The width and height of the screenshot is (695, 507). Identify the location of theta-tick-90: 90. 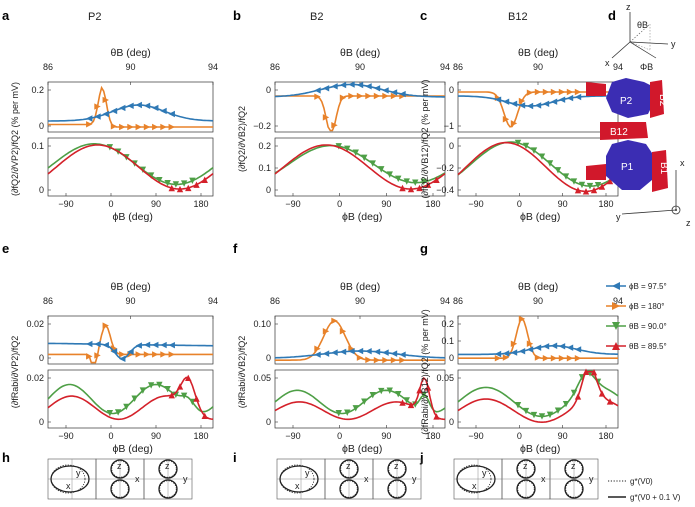
(360, 301).